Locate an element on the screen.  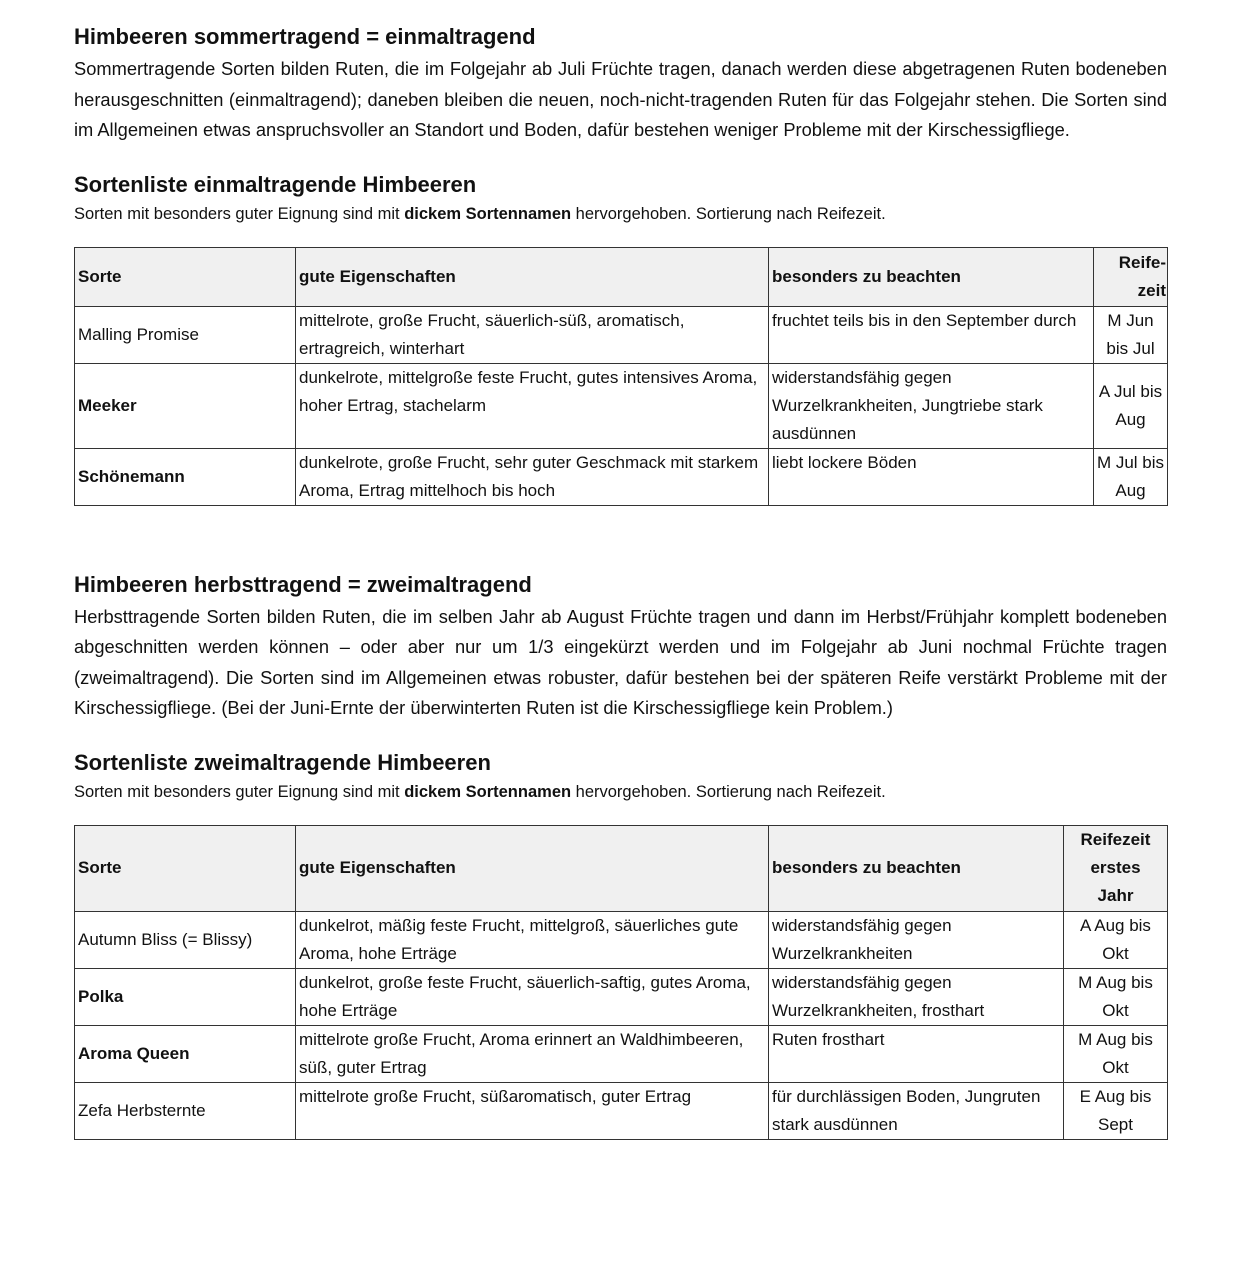
notes-cell: widerstandsfähig gegen Wurzelkrankheiten is located at coordinates (916, 939).